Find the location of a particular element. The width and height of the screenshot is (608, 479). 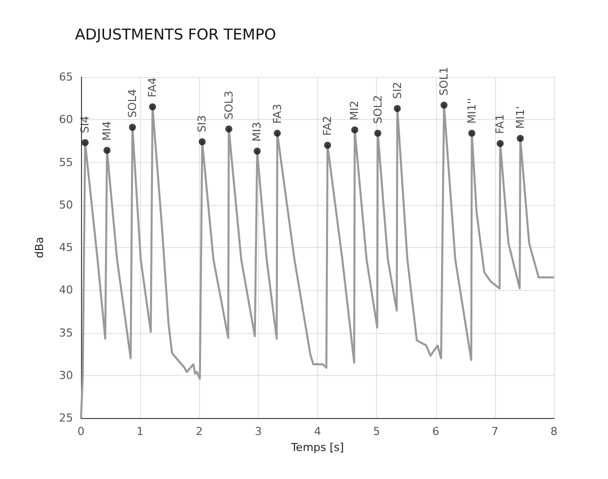

data-label: SI2 is located at coordinates (397, 91).